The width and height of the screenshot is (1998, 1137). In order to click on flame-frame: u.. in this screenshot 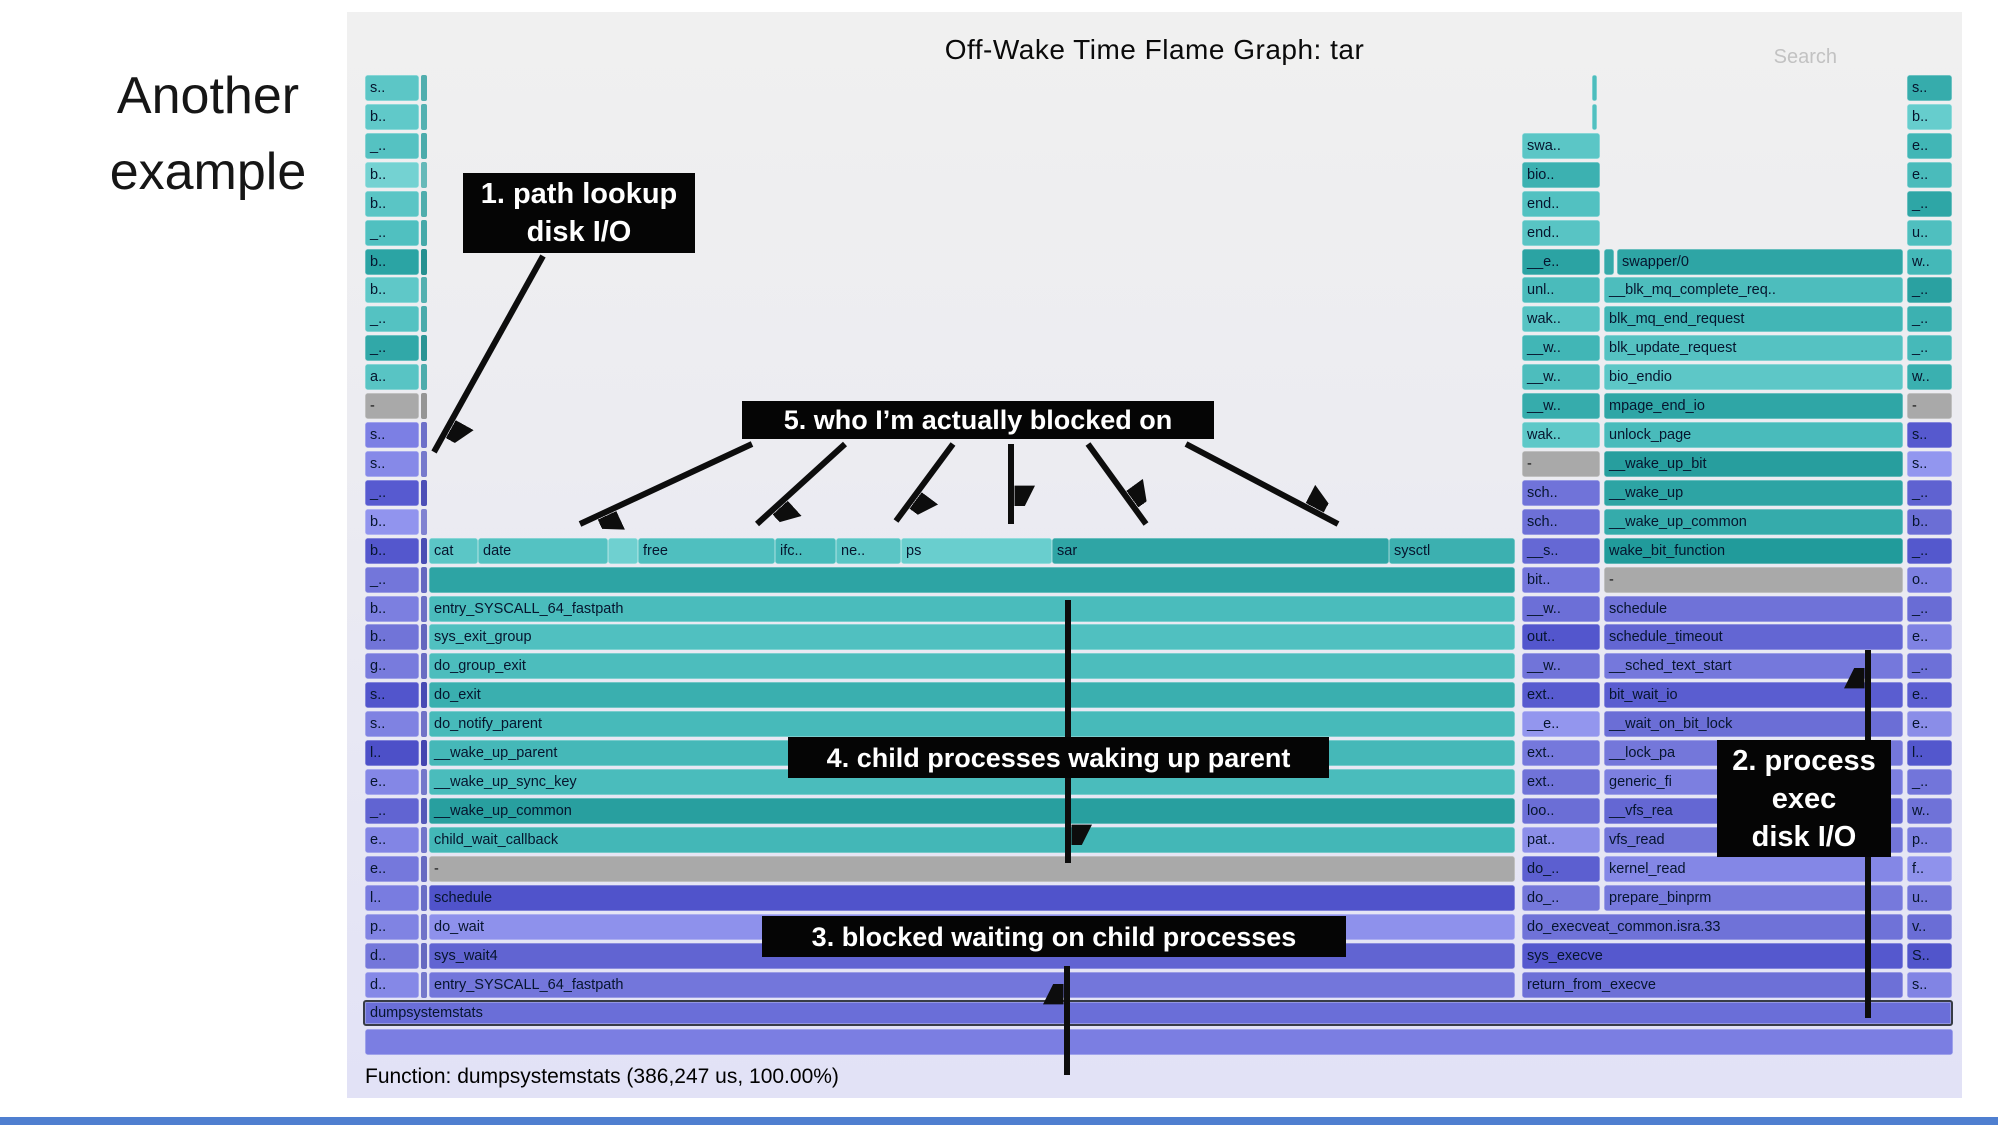, I will do `click(1929, 897)`.